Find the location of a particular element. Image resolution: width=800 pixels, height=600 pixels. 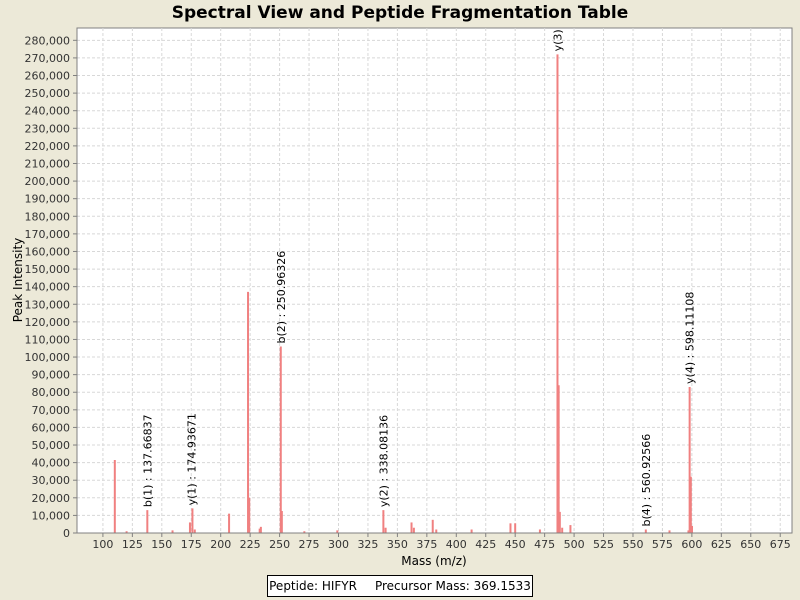

y-tick-label: 230,000 is located at coordinates (48, 128).